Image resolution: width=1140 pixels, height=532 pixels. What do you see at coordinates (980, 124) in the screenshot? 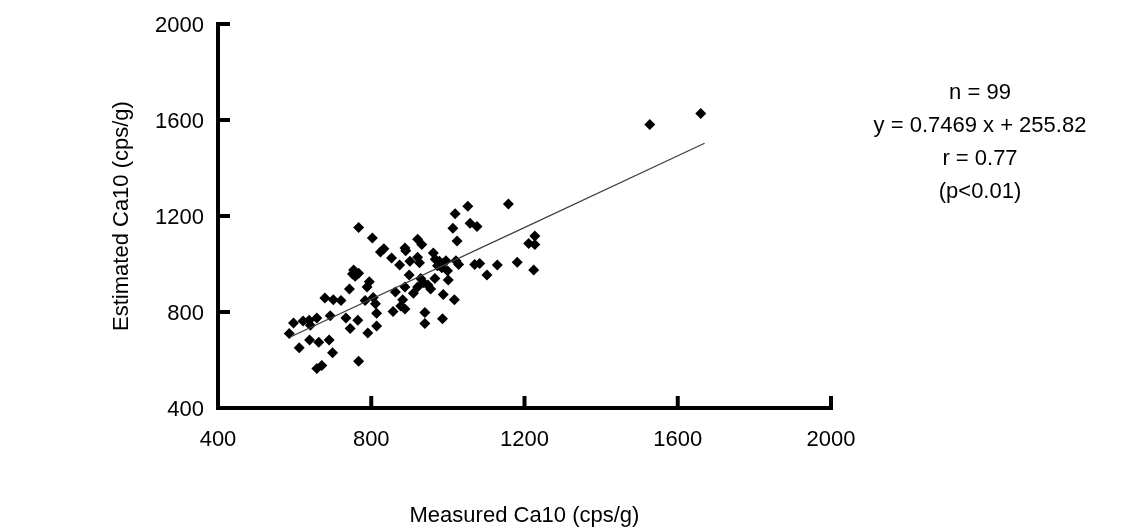
I see `text: y = 0.7469 x + 255.82` at bounding box center [980, 124].